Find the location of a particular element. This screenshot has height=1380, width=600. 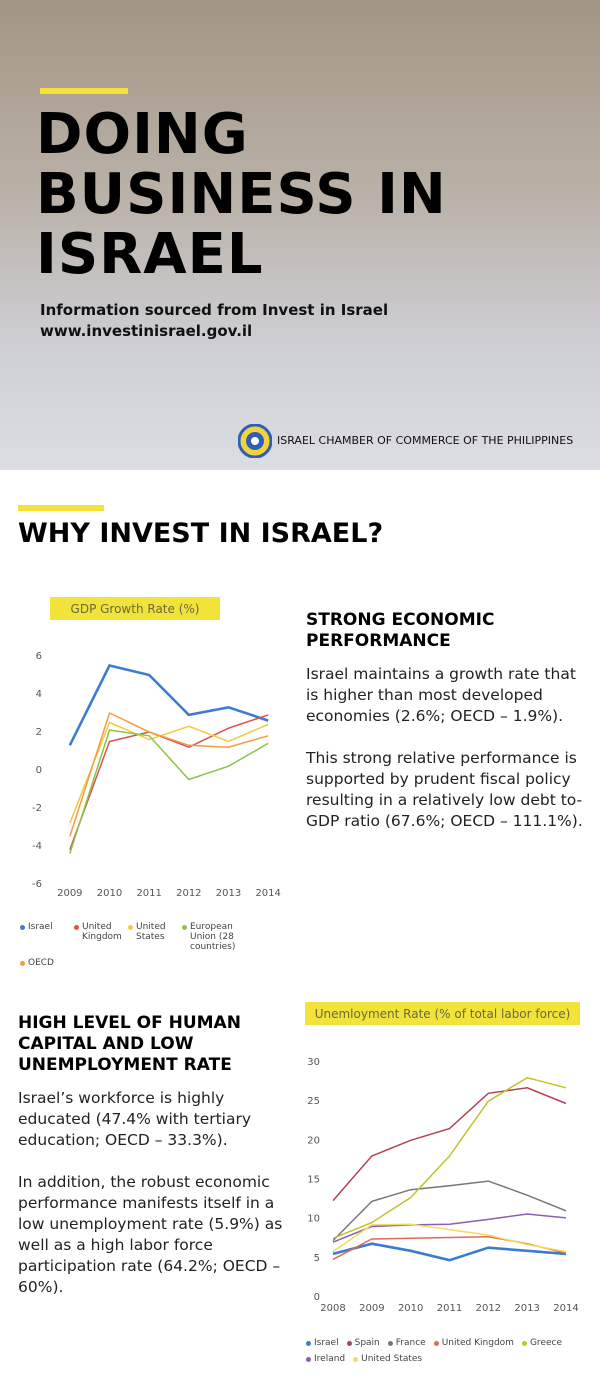

chart-title: GDP Growth Rate (%) is located at coordinates (135, 609).